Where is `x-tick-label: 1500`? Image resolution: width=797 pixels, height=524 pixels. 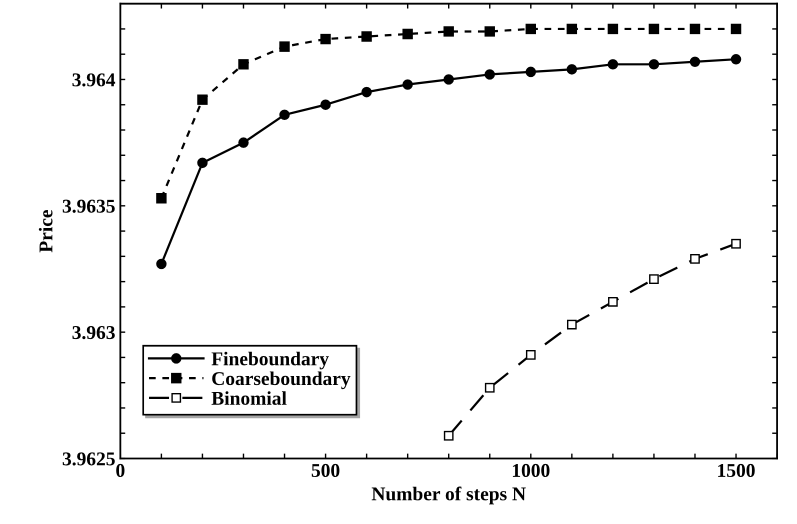
x-tick-label: 1500 is located at coordinates (736, 471).